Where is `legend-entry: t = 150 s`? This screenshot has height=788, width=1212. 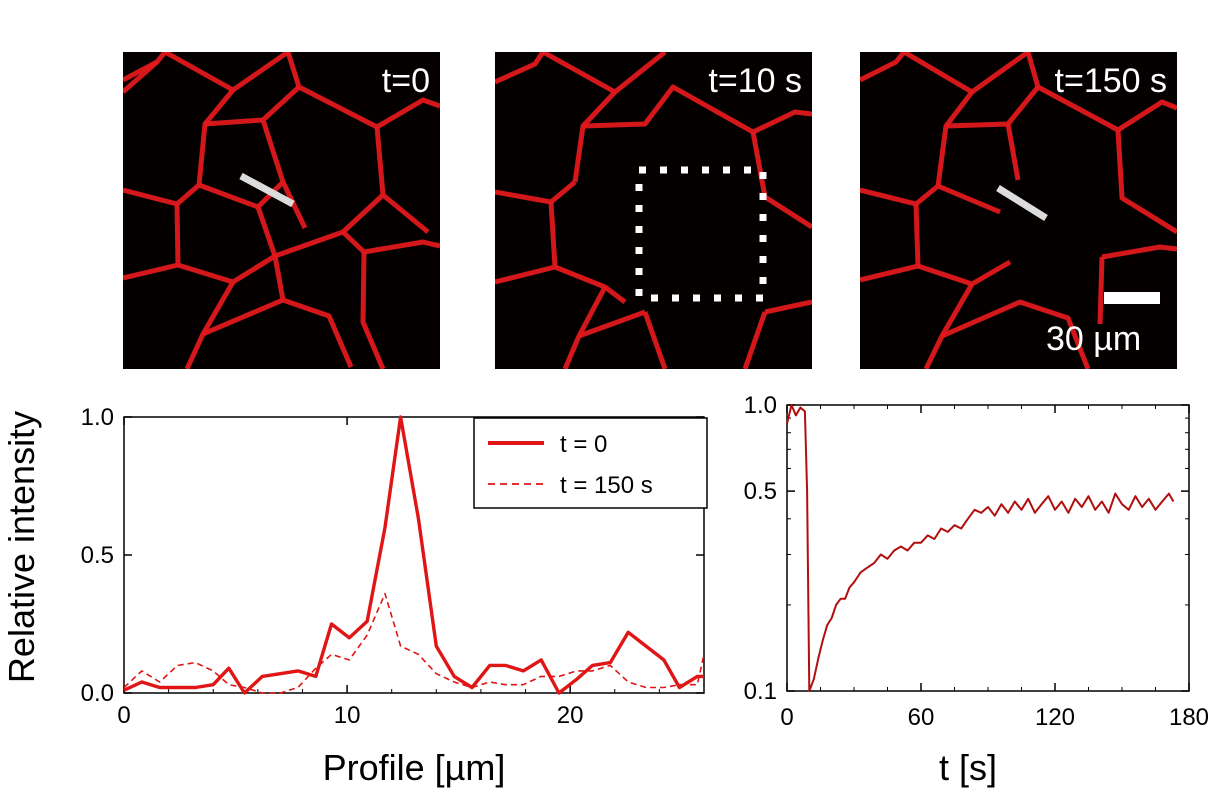 legend-entry: t = 150 s is located at coordinates (606, 485).